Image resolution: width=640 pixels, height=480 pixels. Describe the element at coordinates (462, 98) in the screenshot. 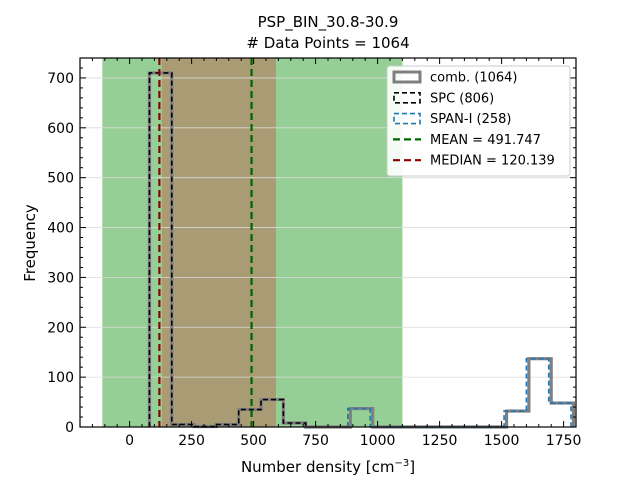

I see `legend-entry-spc-label: SPC (806)` at that location.